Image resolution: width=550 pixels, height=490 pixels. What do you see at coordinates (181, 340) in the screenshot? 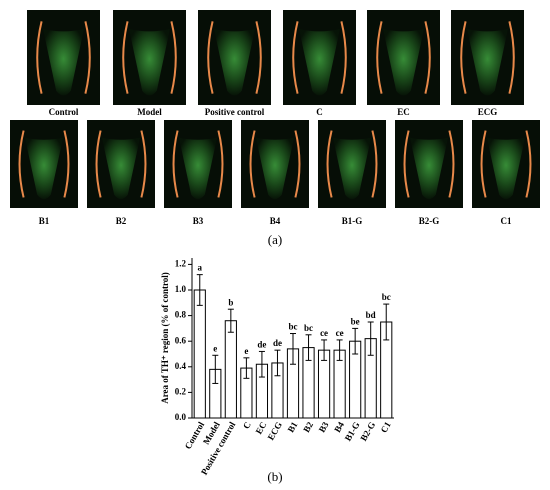
I see `y-tick-label: 0.6` at bounding box center [181, 340].